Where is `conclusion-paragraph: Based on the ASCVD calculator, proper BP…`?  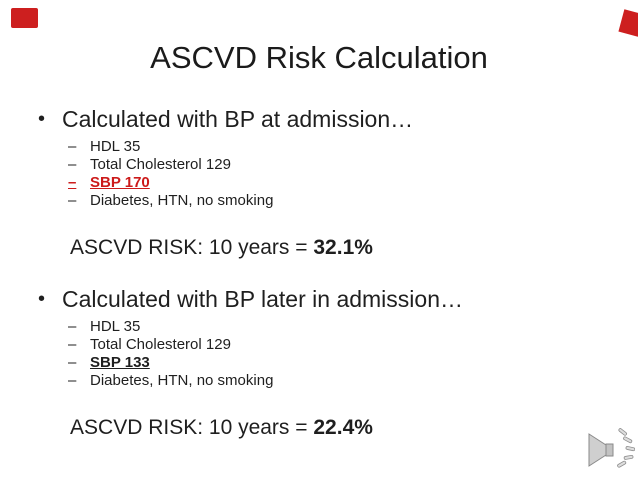 conclusion-paragraph: Based on the ASCVD calculator, proper BP… is located at coordinates (332, 473).